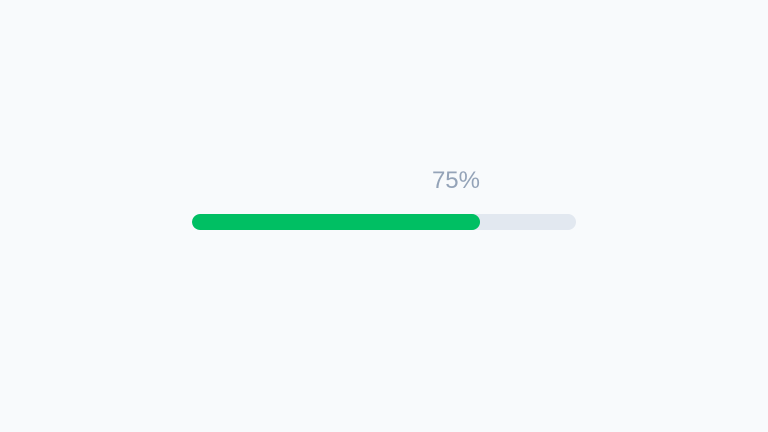 The height and width of the screenshot is (432, 768). I want to click on progress-widget: 75%, so click(384, 198).